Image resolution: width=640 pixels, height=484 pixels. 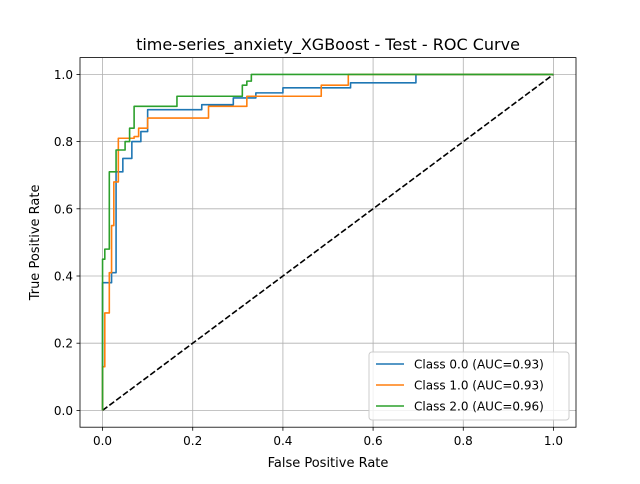 I want to click on x-tick-label: 0.2, so click(x=192, y=441).